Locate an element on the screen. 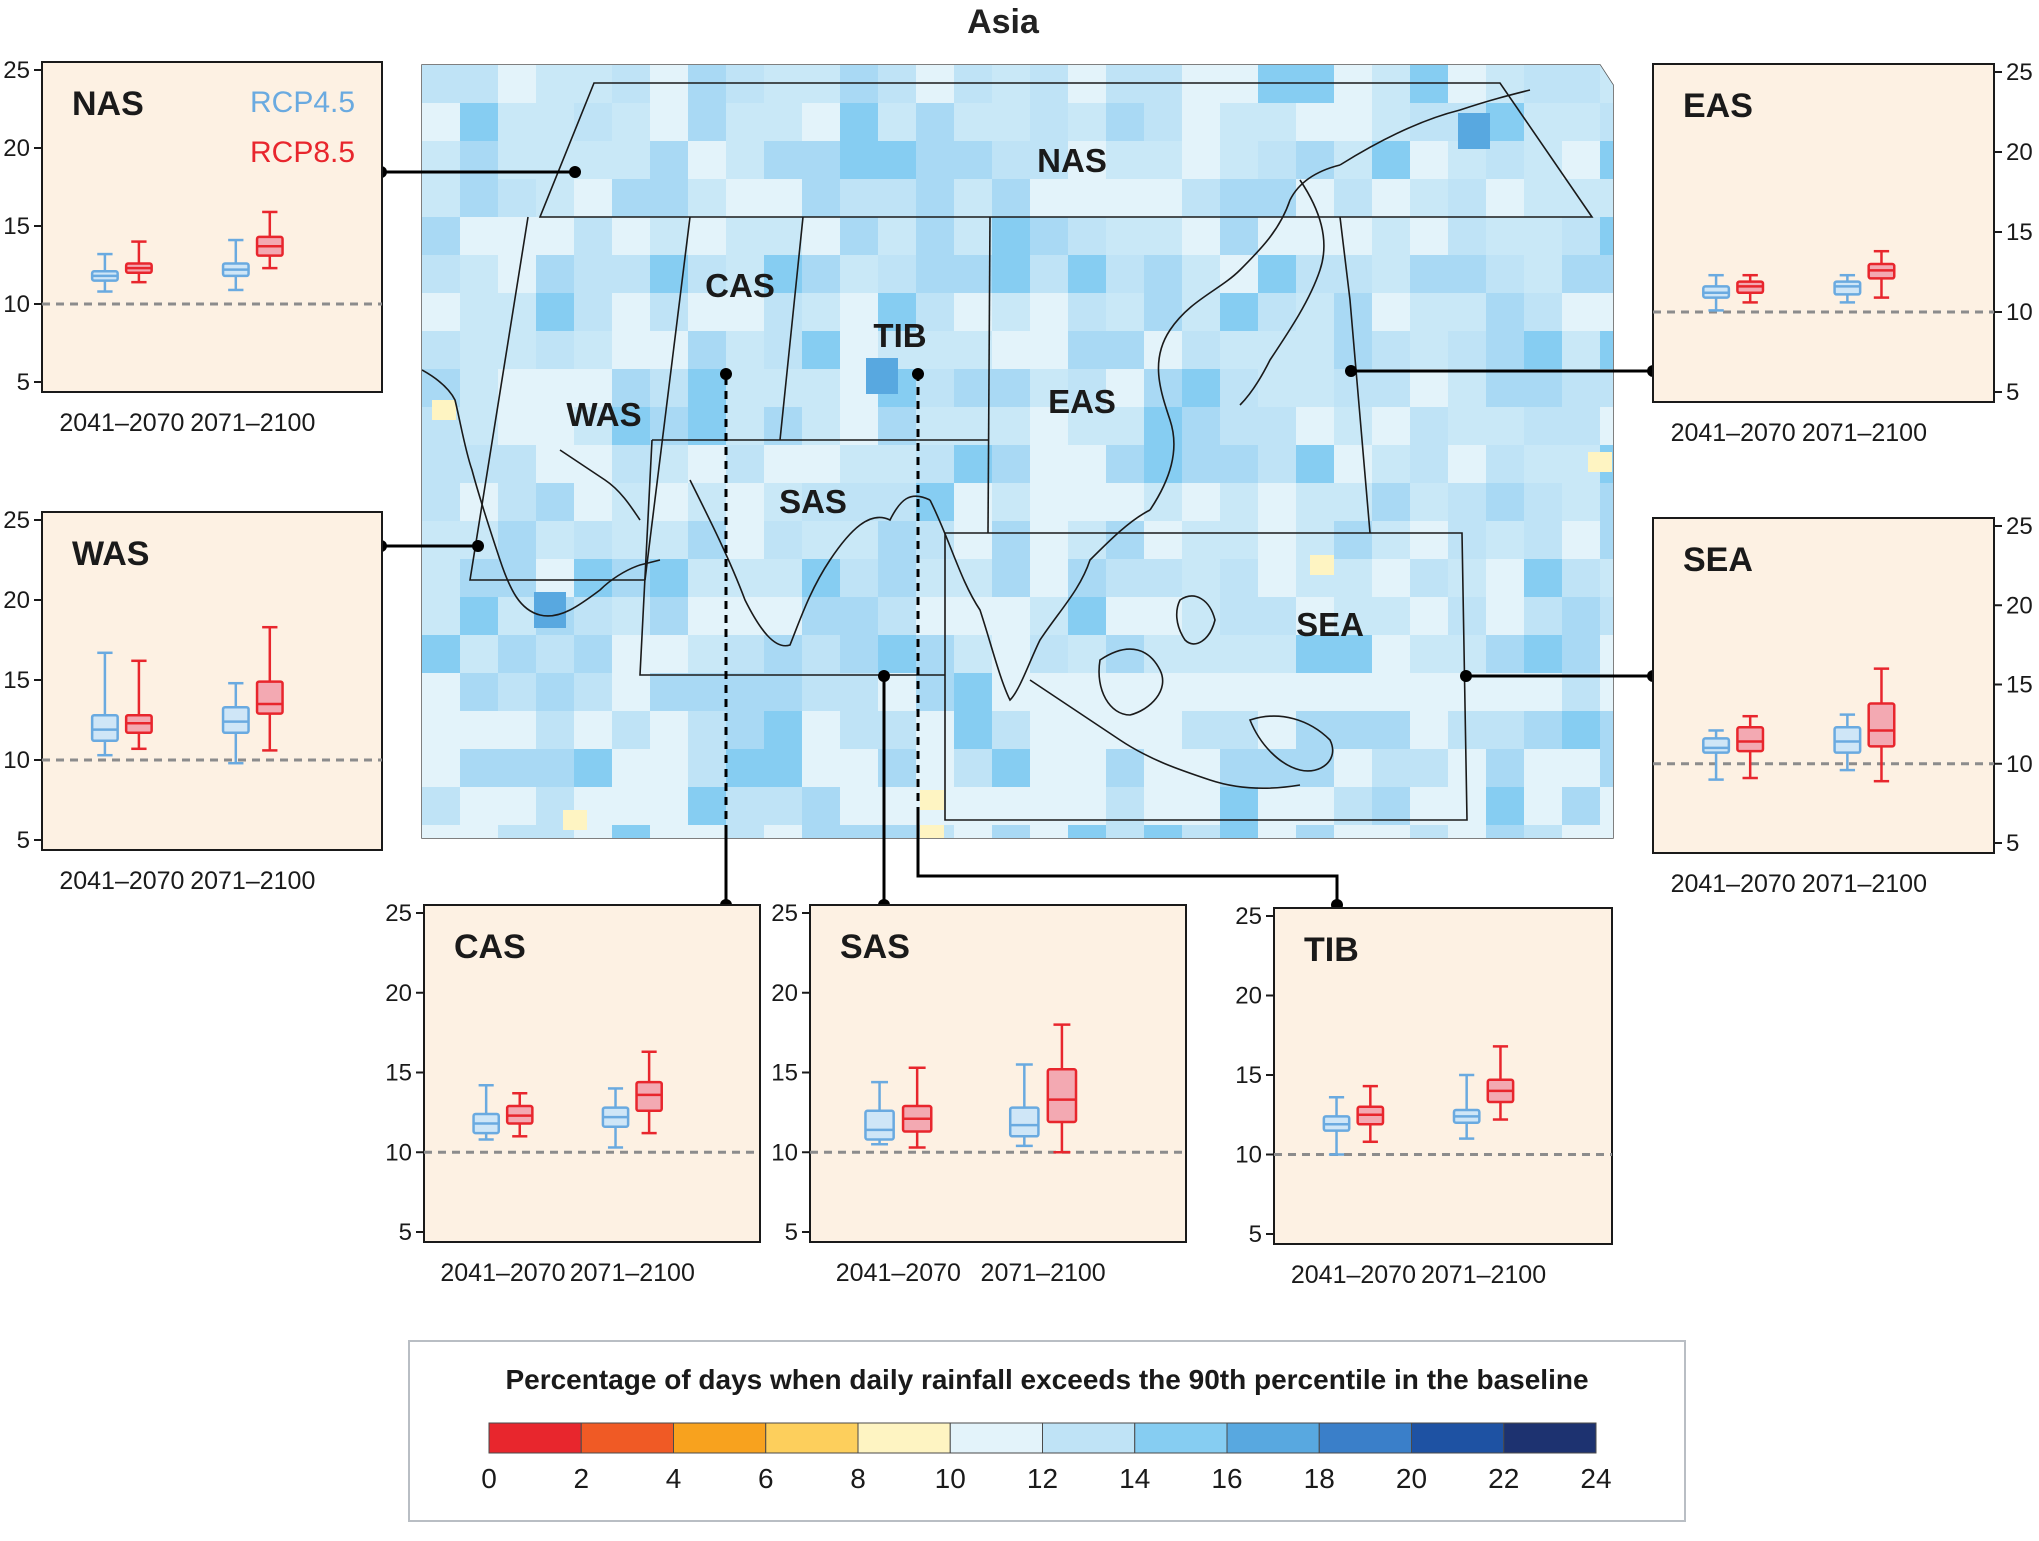  colorbar-ticks: 0 2 4 6 8 10 12 14 16 18 20 22 24 is located at coordinates (1046, 1478).